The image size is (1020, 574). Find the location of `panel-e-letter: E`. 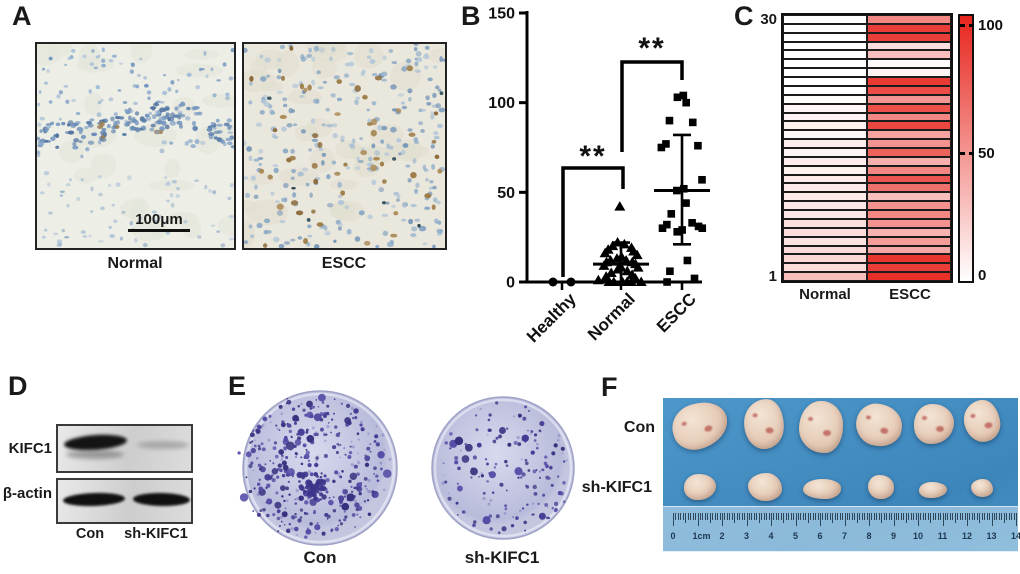

panel-e-letter: E is located at coordinates (237, 386).